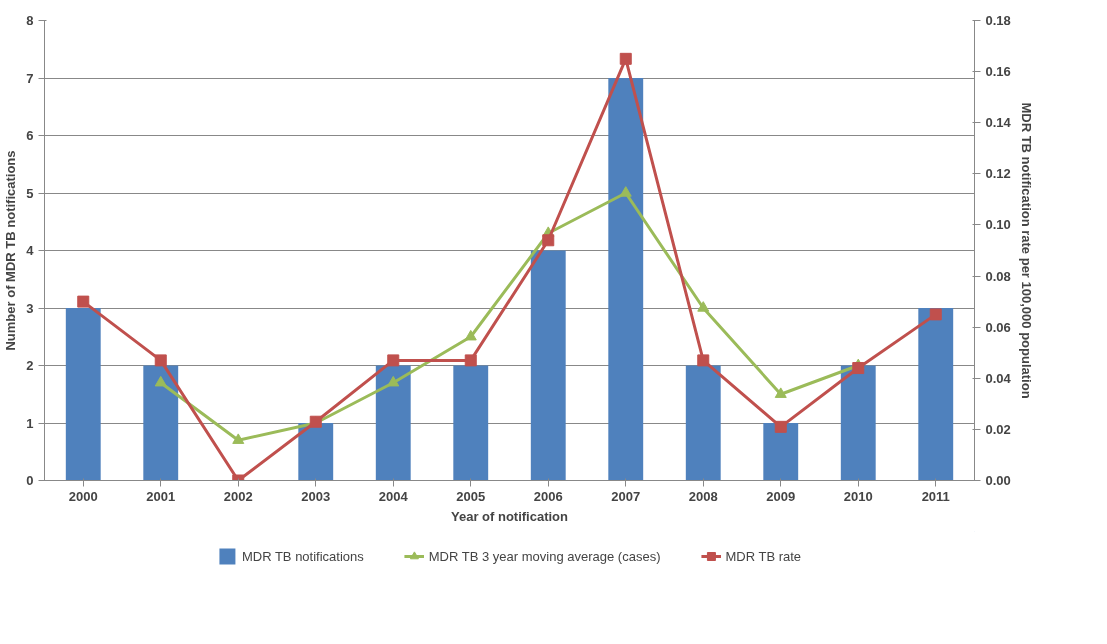 The width and height of the screenshot is (1107, 644). Describe the element at coordinates (11, 250) in the screenshot. I see `y-axis-title: Number of MDR TB notifications` at that location.